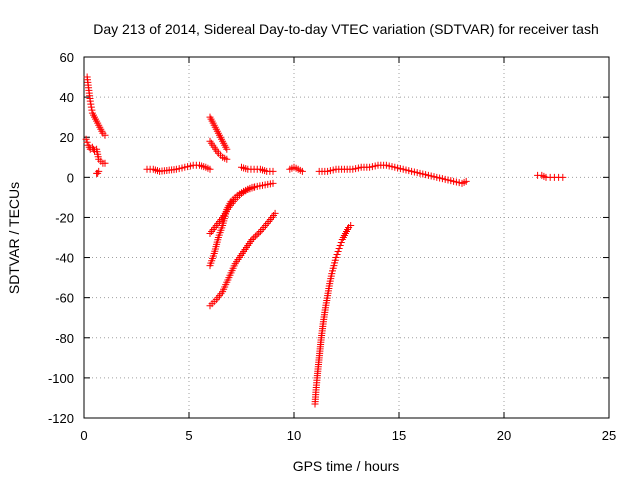 This screenshot has height=480, width=640. Describe the element at coordinates (61, 378) in the screenshot. I see `y-tick-label: -100` at that location.